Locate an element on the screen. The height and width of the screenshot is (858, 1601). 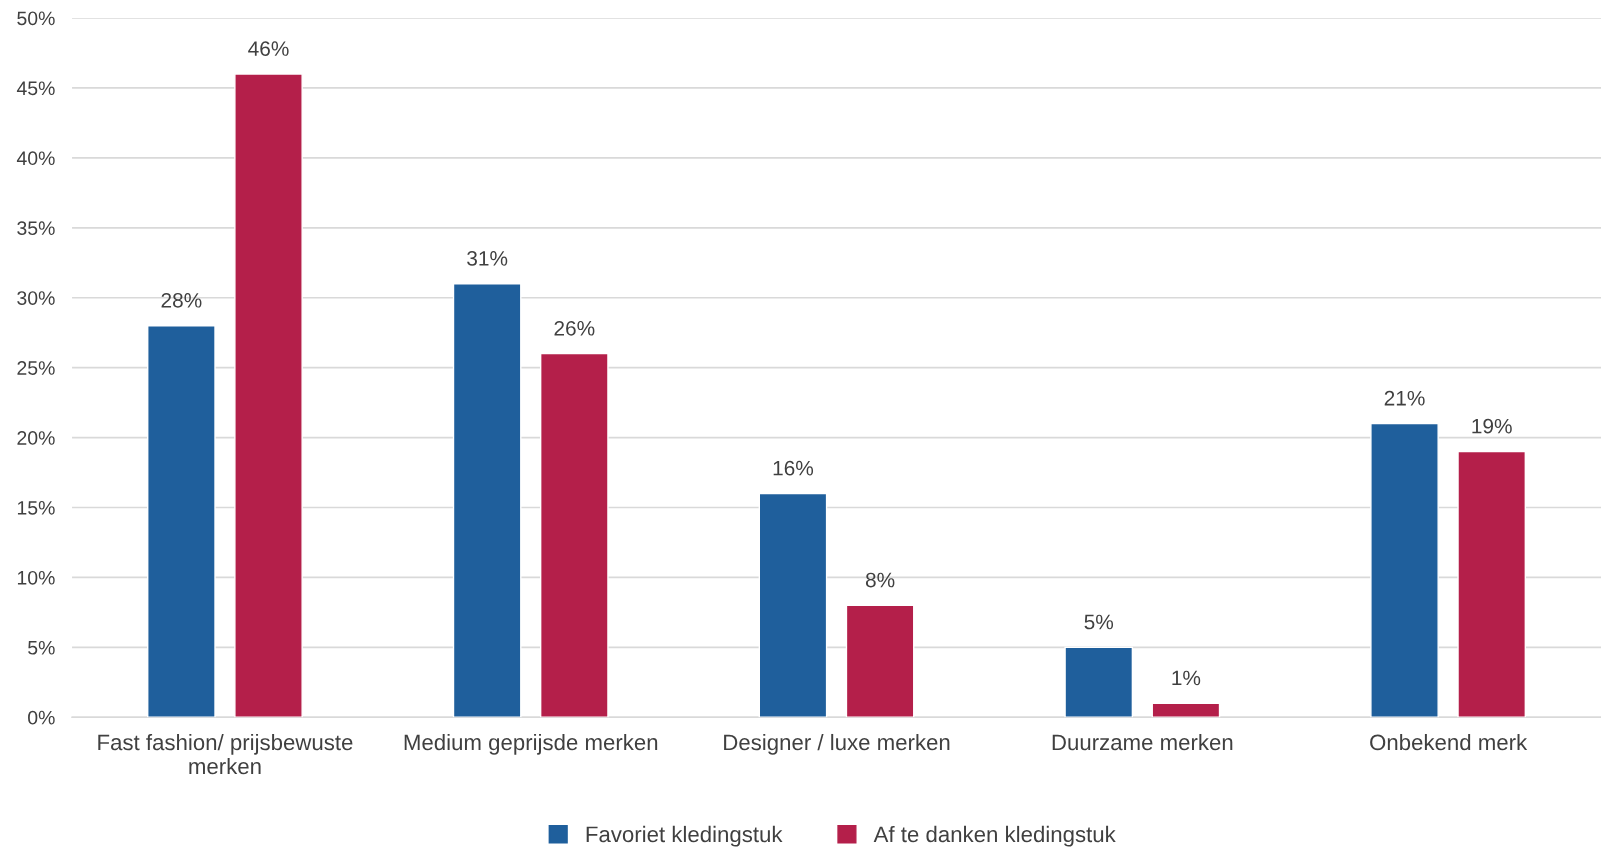
legend-label: Af te danken kledingstuk is located at coordinates (994, 836).